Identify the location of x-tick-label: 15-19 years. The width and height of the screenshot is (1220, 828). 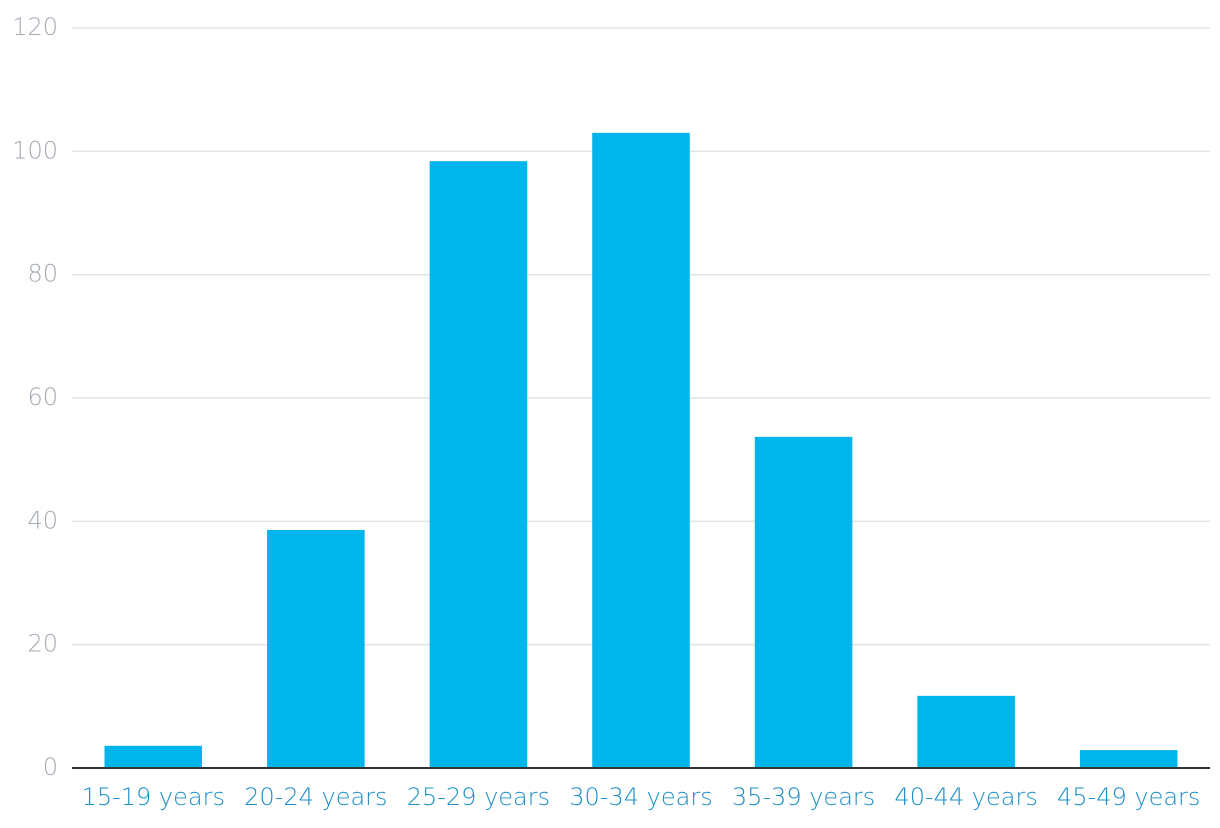
(153, 797).